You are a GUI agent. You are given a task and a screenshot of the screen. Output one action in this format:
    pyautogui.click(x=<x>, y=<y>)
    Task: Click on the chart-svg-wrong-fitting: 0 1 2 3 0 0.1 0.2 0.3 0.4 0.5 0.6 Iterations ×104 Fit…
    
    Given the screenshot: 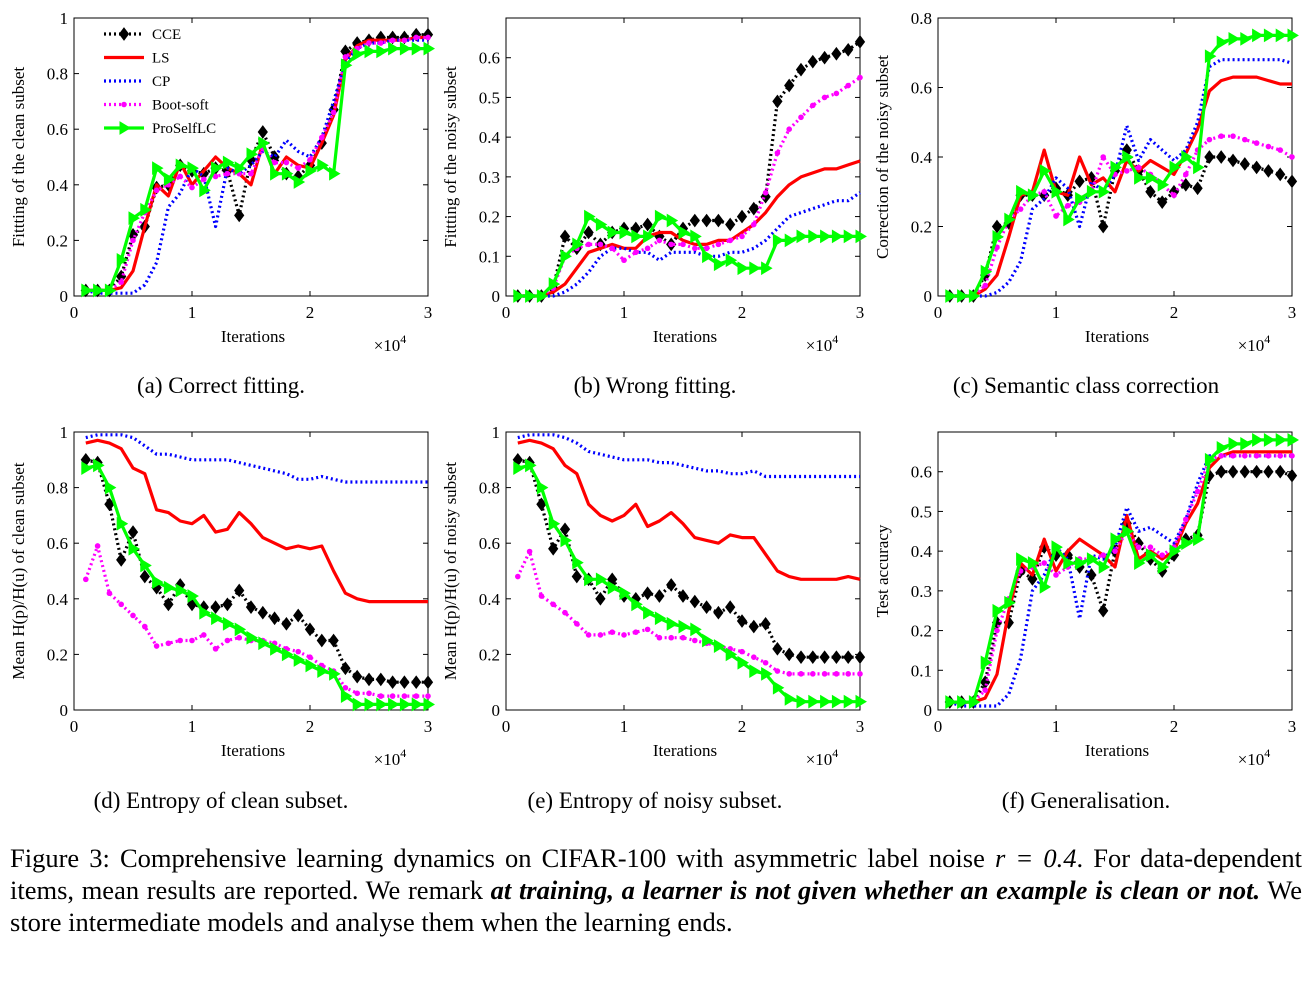 What is the action you would take?
    pyautogui.click(x=654, y=186)
    